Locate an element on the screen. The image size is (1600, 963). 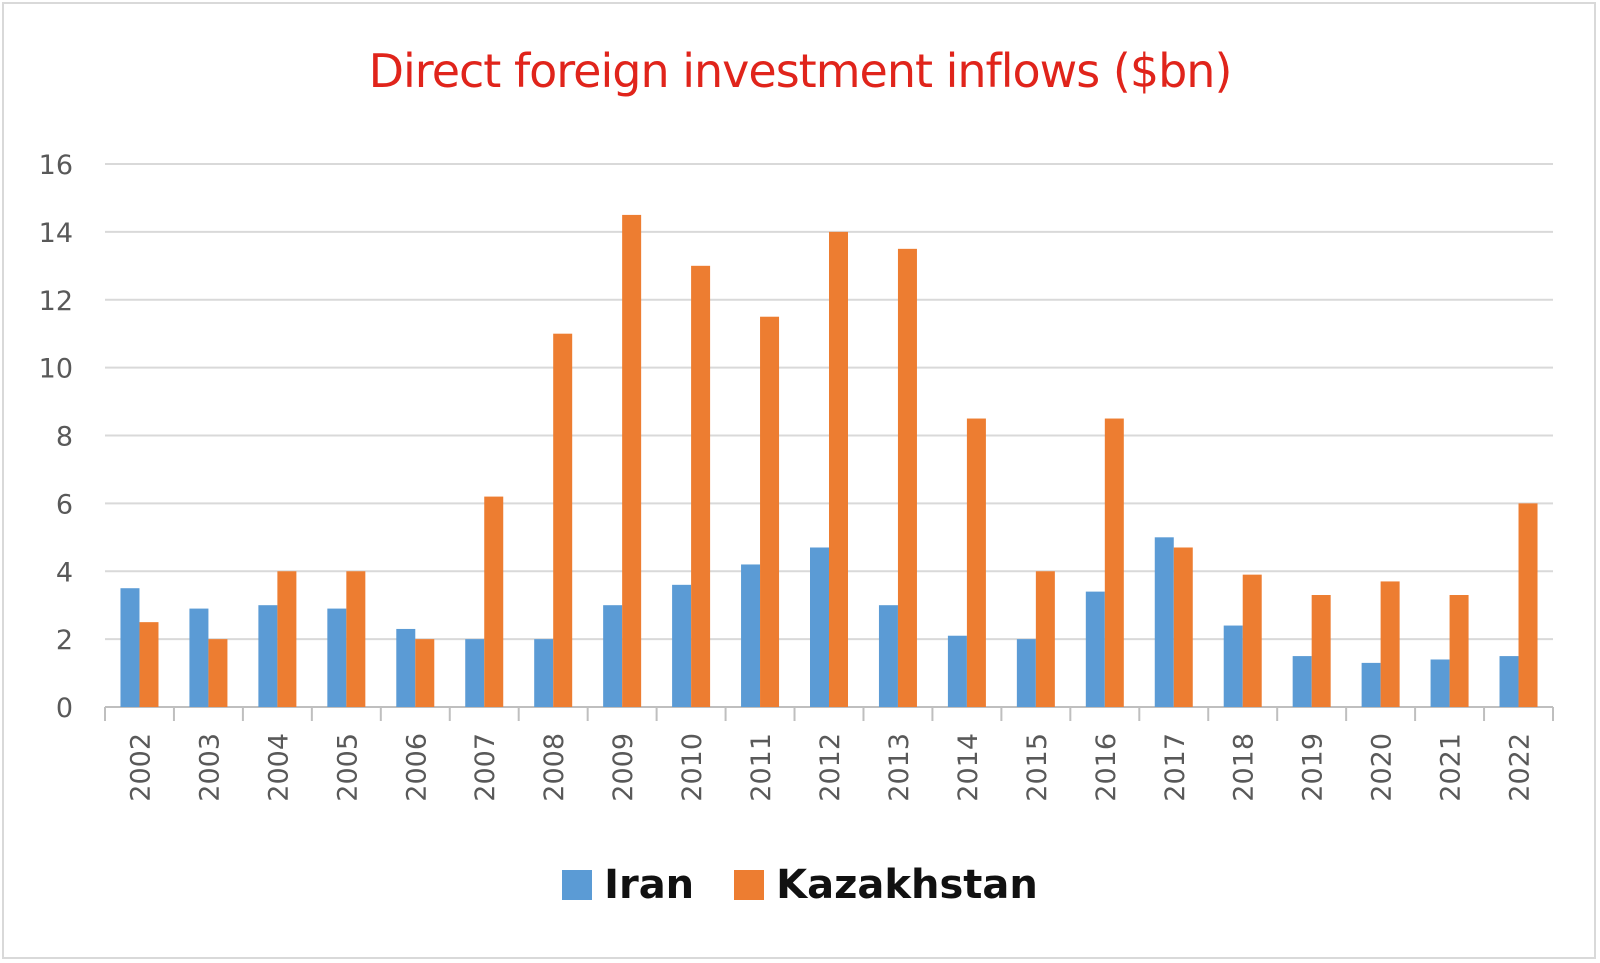
x-tick-label-2016: 2016 is located at coordinates (1106, 767).